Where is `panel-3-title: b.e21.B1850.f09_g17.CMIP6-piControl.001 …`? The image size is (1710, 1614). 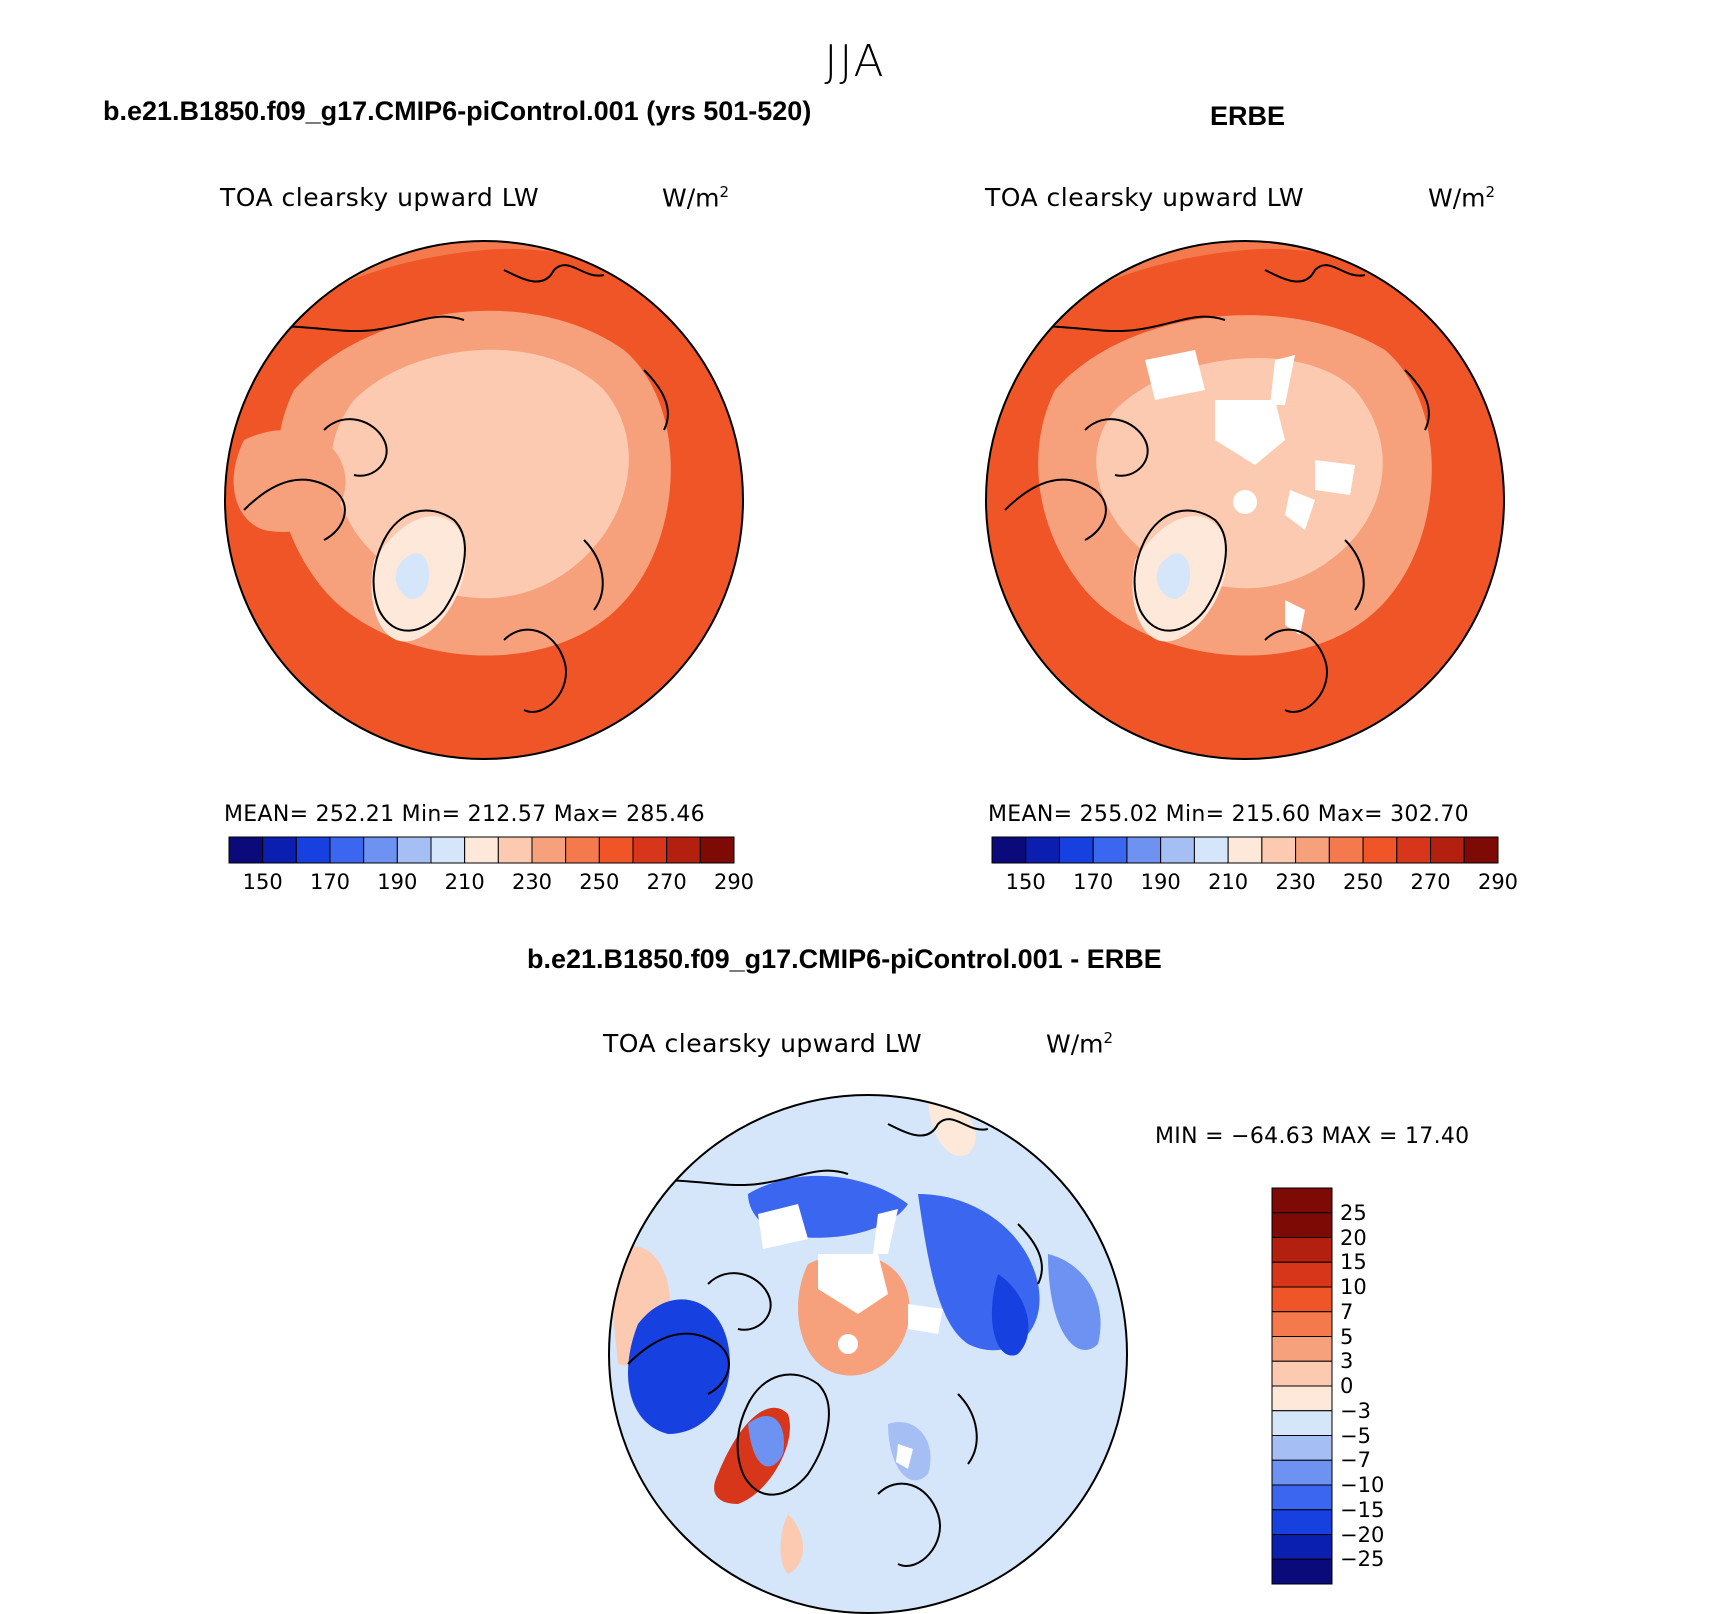 panel-3-title: b.e21.B1850.f09_g17.CMIP6-piControl.001 … is located at coordinates (844, 959).